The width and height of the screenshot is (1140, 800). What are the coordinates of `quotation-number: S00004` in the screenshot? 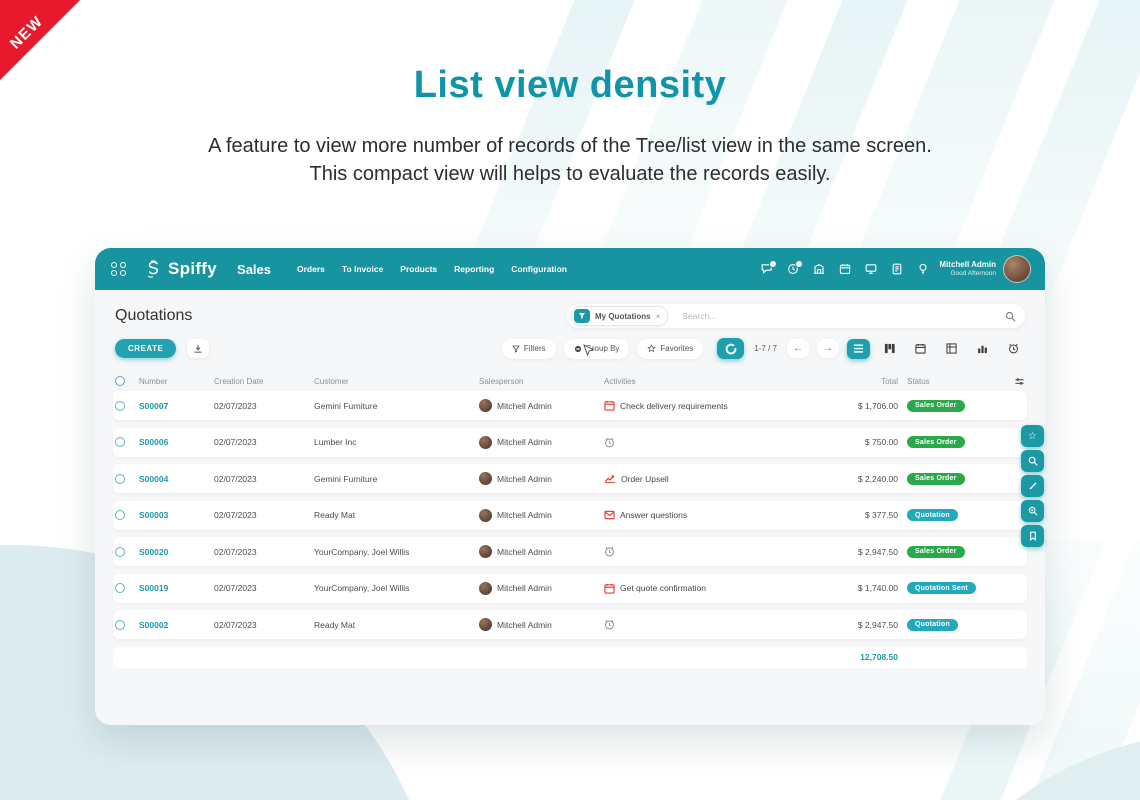 It's located at (154, 478).